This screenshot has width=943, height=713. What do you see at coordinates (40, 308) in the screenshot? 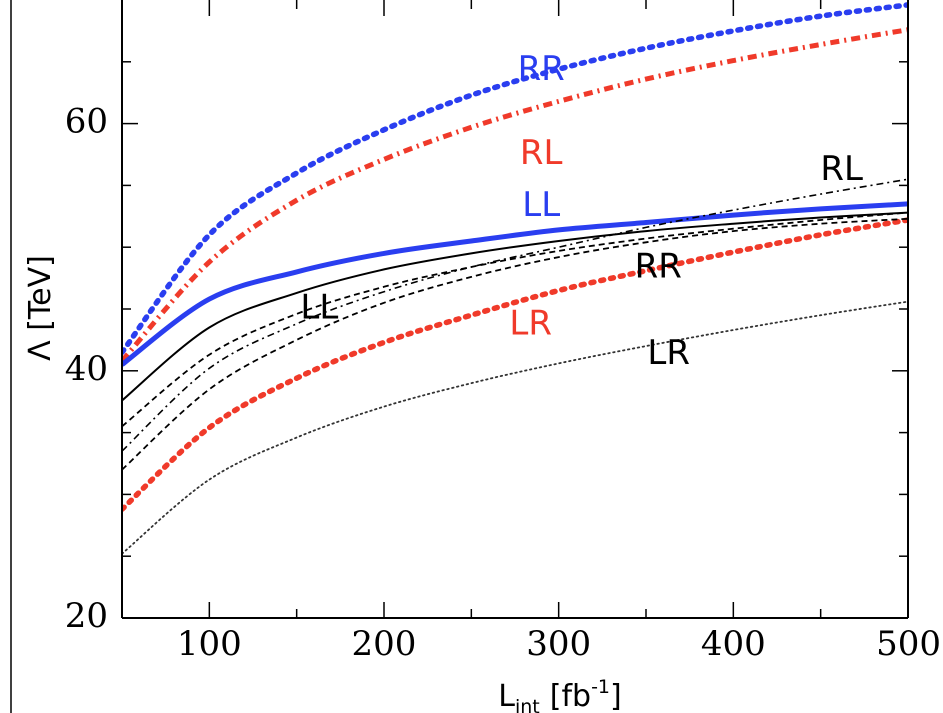
I see `y-axis-title: Λ [TeV]` at bounding box center [40, 308].